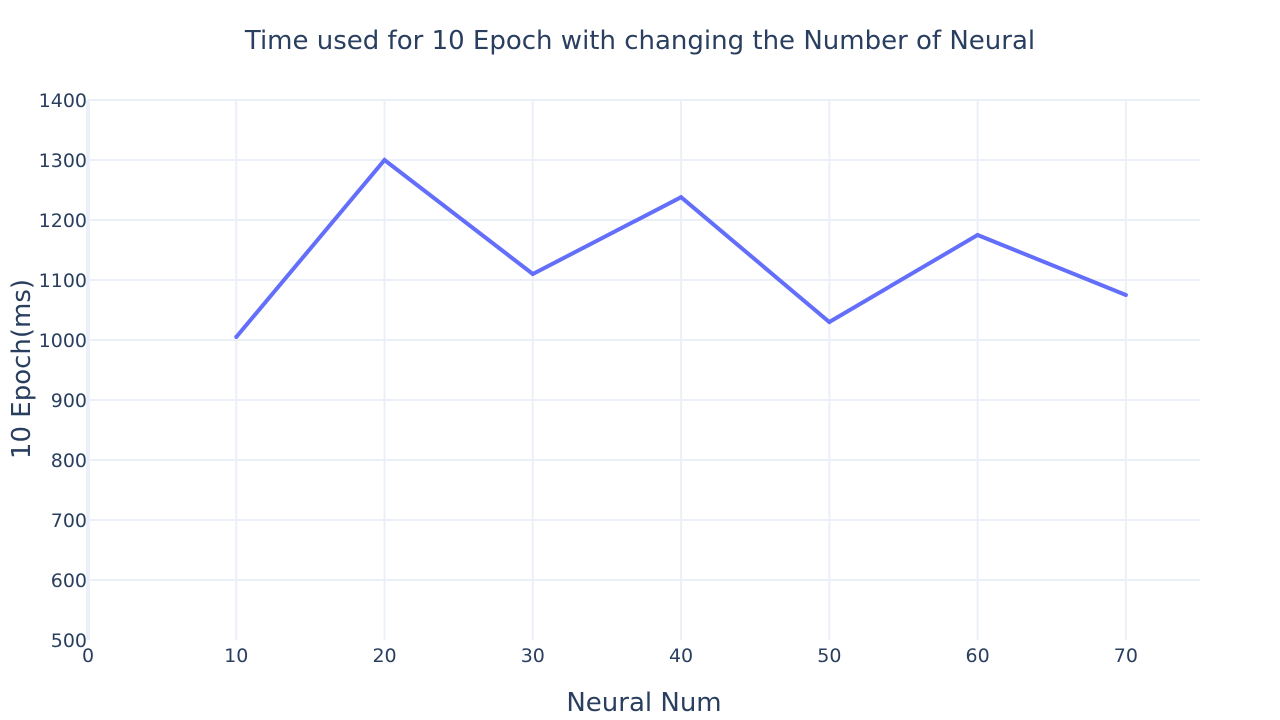 This screenshot has width=1280, height=720. I want to click on y-tick-label: 1400, so click(63, 101).